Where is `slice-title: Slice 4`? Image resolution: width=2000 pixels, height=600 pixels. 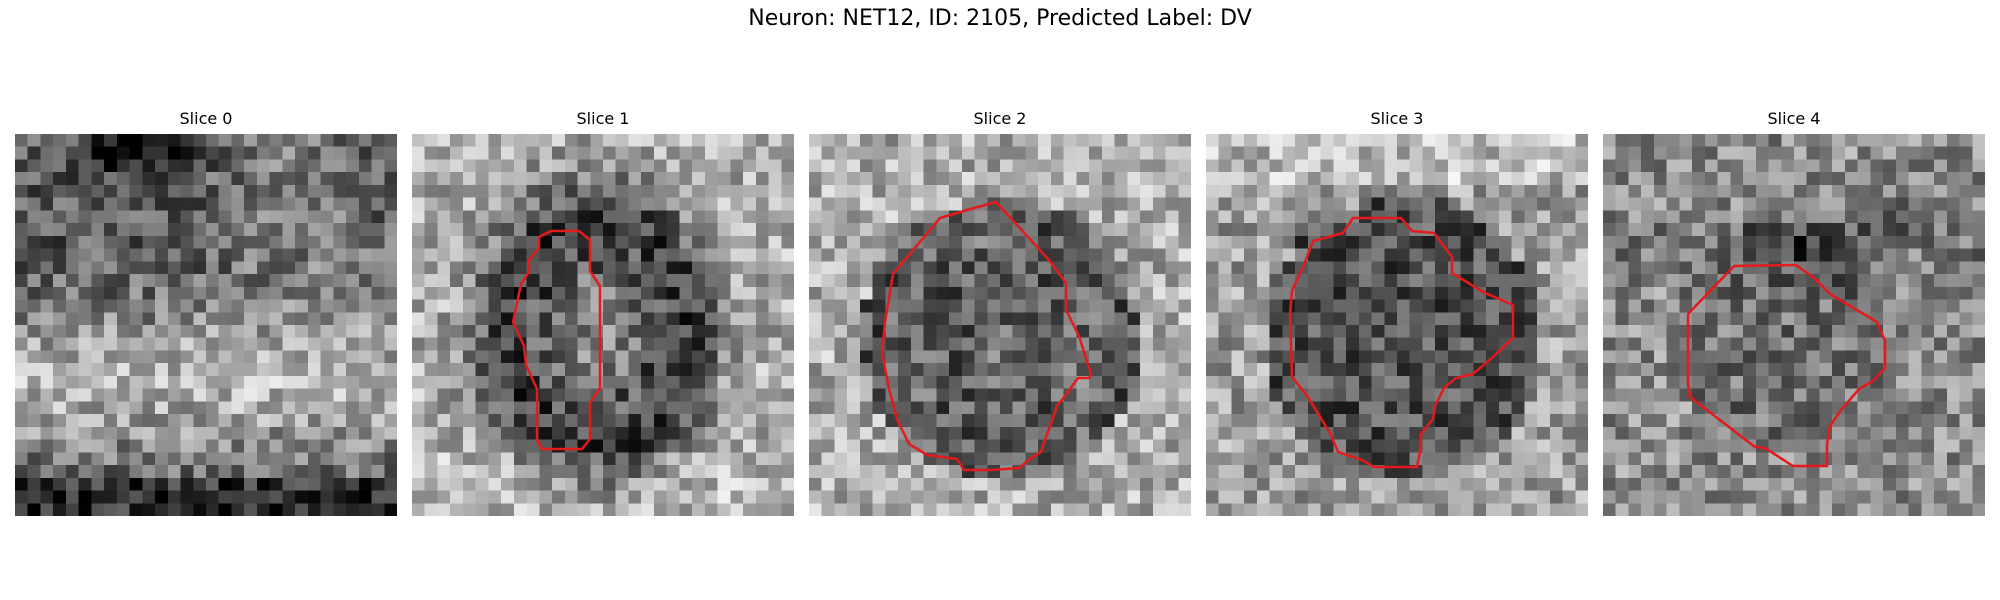
slice-title: Slice 4 is located at coordinates (1794, 118).